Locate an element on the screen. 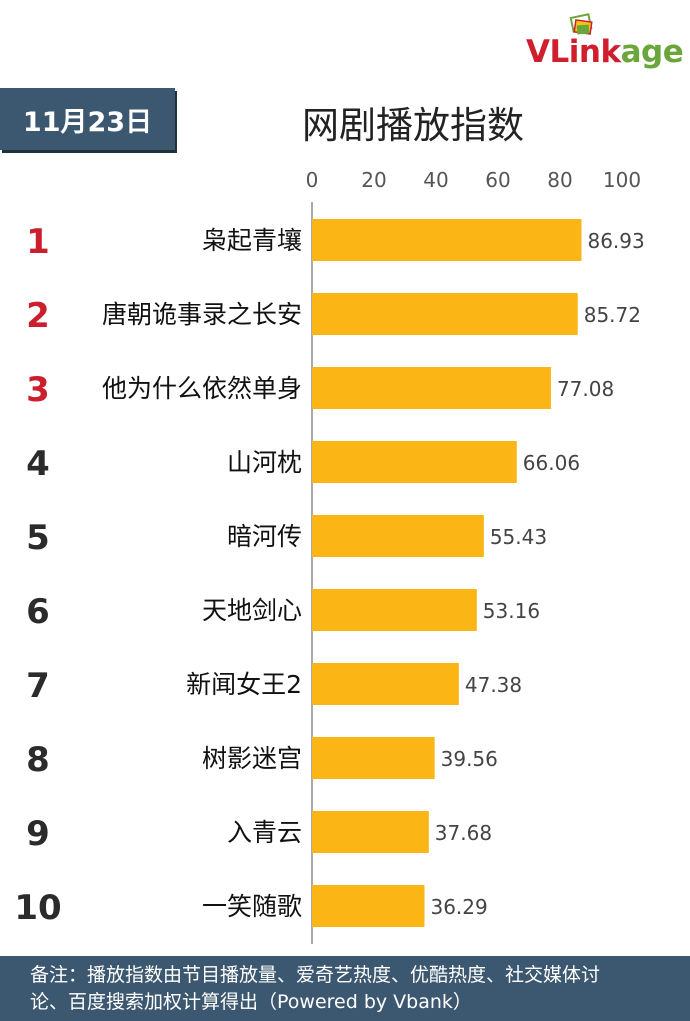  rank-number: 9 is located at coordinates (38, 834).